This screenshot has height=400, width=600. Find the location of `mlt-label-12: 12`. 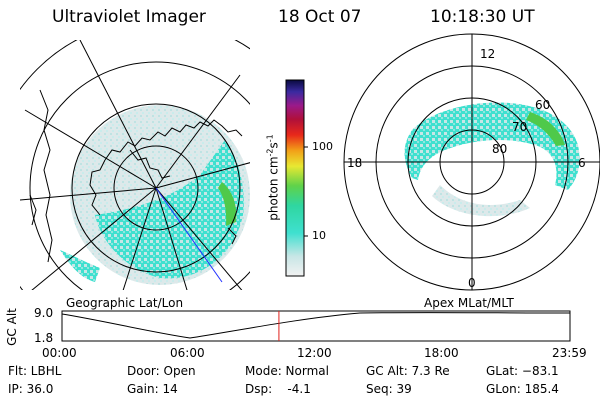

mlt-label-12: 12 is located at coordinates (488, 54).